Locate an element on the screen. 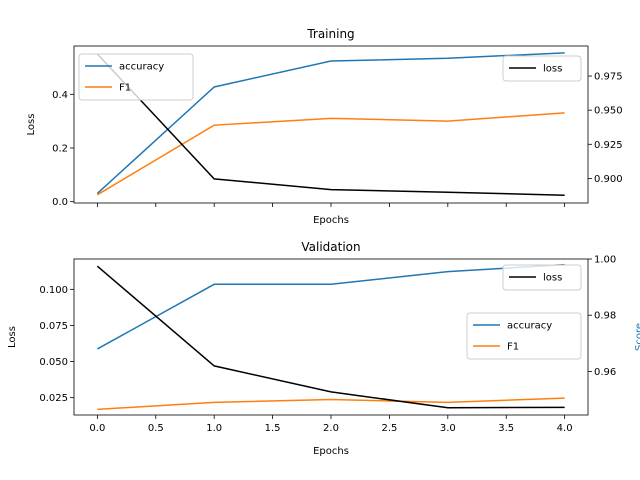 The width and height of the screenshot is (640, 480). y2-tick-label: 0.925 is located at coordinates (608, 145).